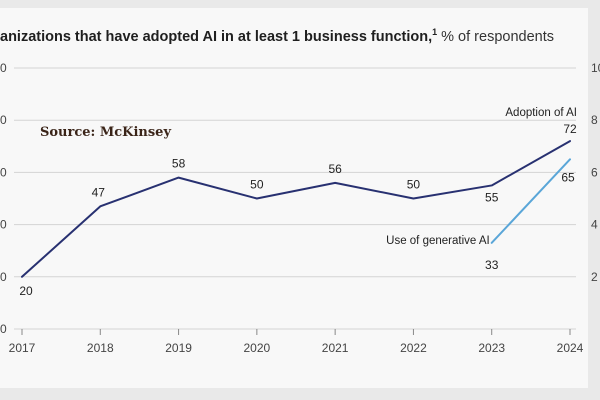 This screenshot has height=400, width=600. What do you see at coordinates (335, 169) in the screenshot?
I see `data-label: 56` at bounding box center [335, 169].